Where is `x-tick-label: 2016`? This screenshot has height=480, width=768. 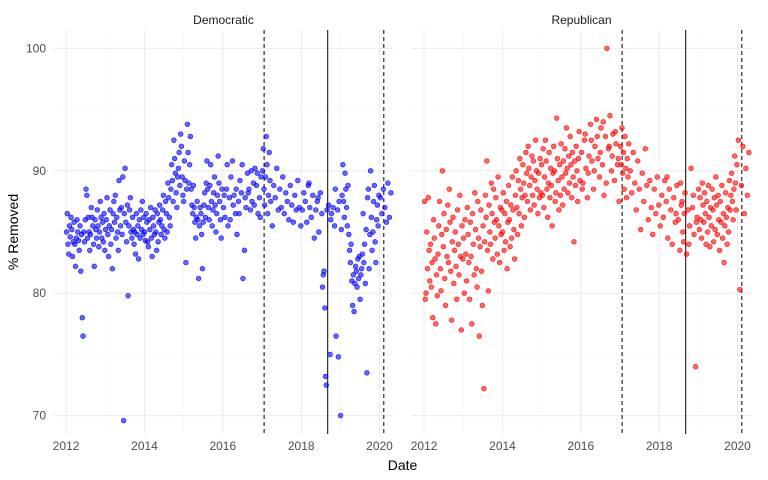
x-tick-label: 2016 is located at coordinates (580, 446).